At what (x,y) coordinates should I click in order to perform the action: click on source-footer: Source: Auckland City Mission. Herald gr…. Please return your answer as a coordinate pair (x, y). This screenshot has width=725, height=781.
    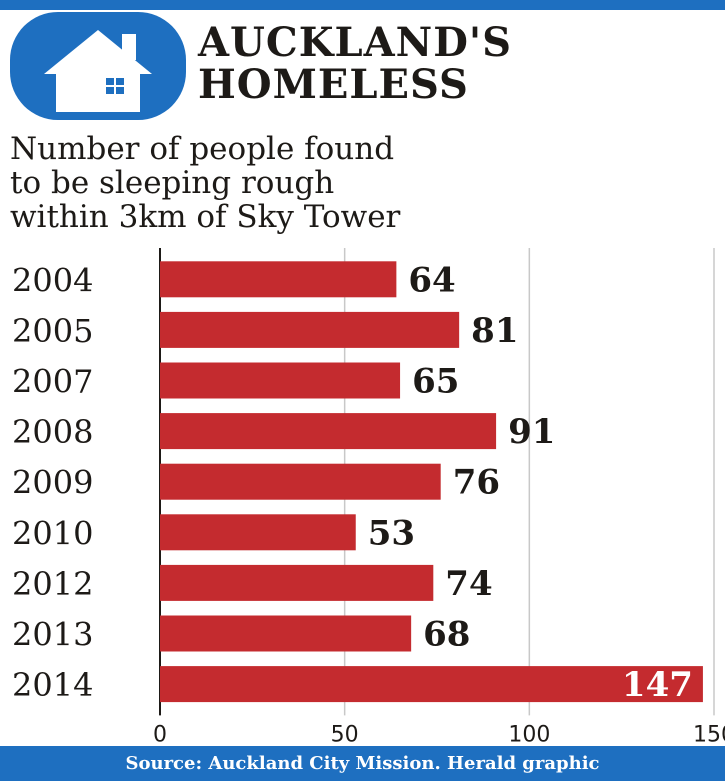
    Looking at the image, I should click on (362, 763).